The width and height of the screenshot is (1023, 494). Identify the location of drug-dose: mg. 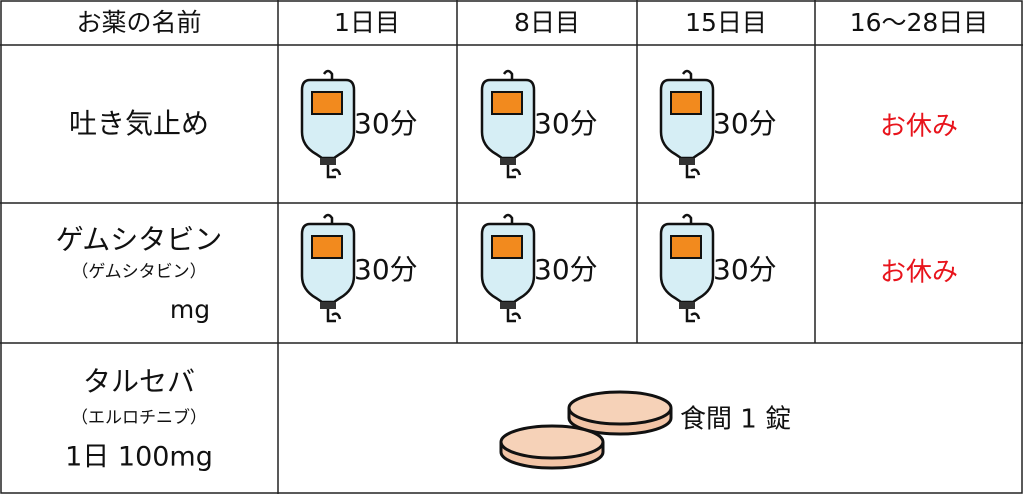
(190, 309).